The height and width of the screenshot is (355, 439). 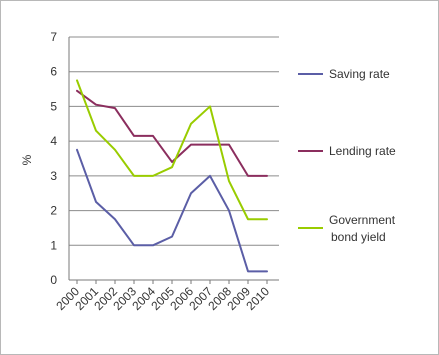 I want to click on y-tick-label-3: 3, so click(x=53, y=176).